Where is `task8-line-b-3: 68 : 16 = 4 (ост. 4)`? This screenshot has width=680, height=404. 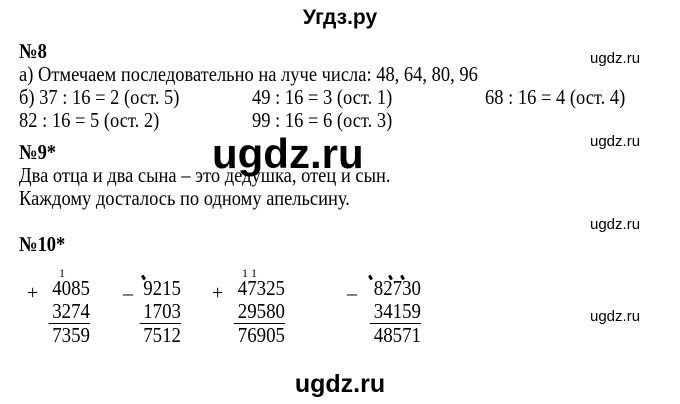 task8-line-b-3: 68 : 16 = 4 (ост. 4) is located at coordinates (555, 97).